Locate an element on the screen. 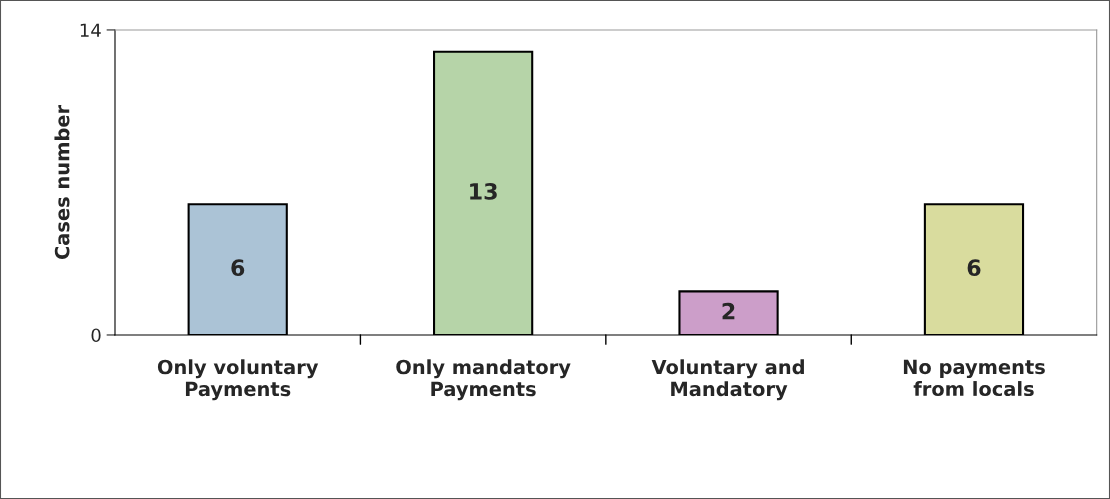 The width and height of the screenshot is (1110, 499). data-label: 2 is located at coordinates (728, 311).